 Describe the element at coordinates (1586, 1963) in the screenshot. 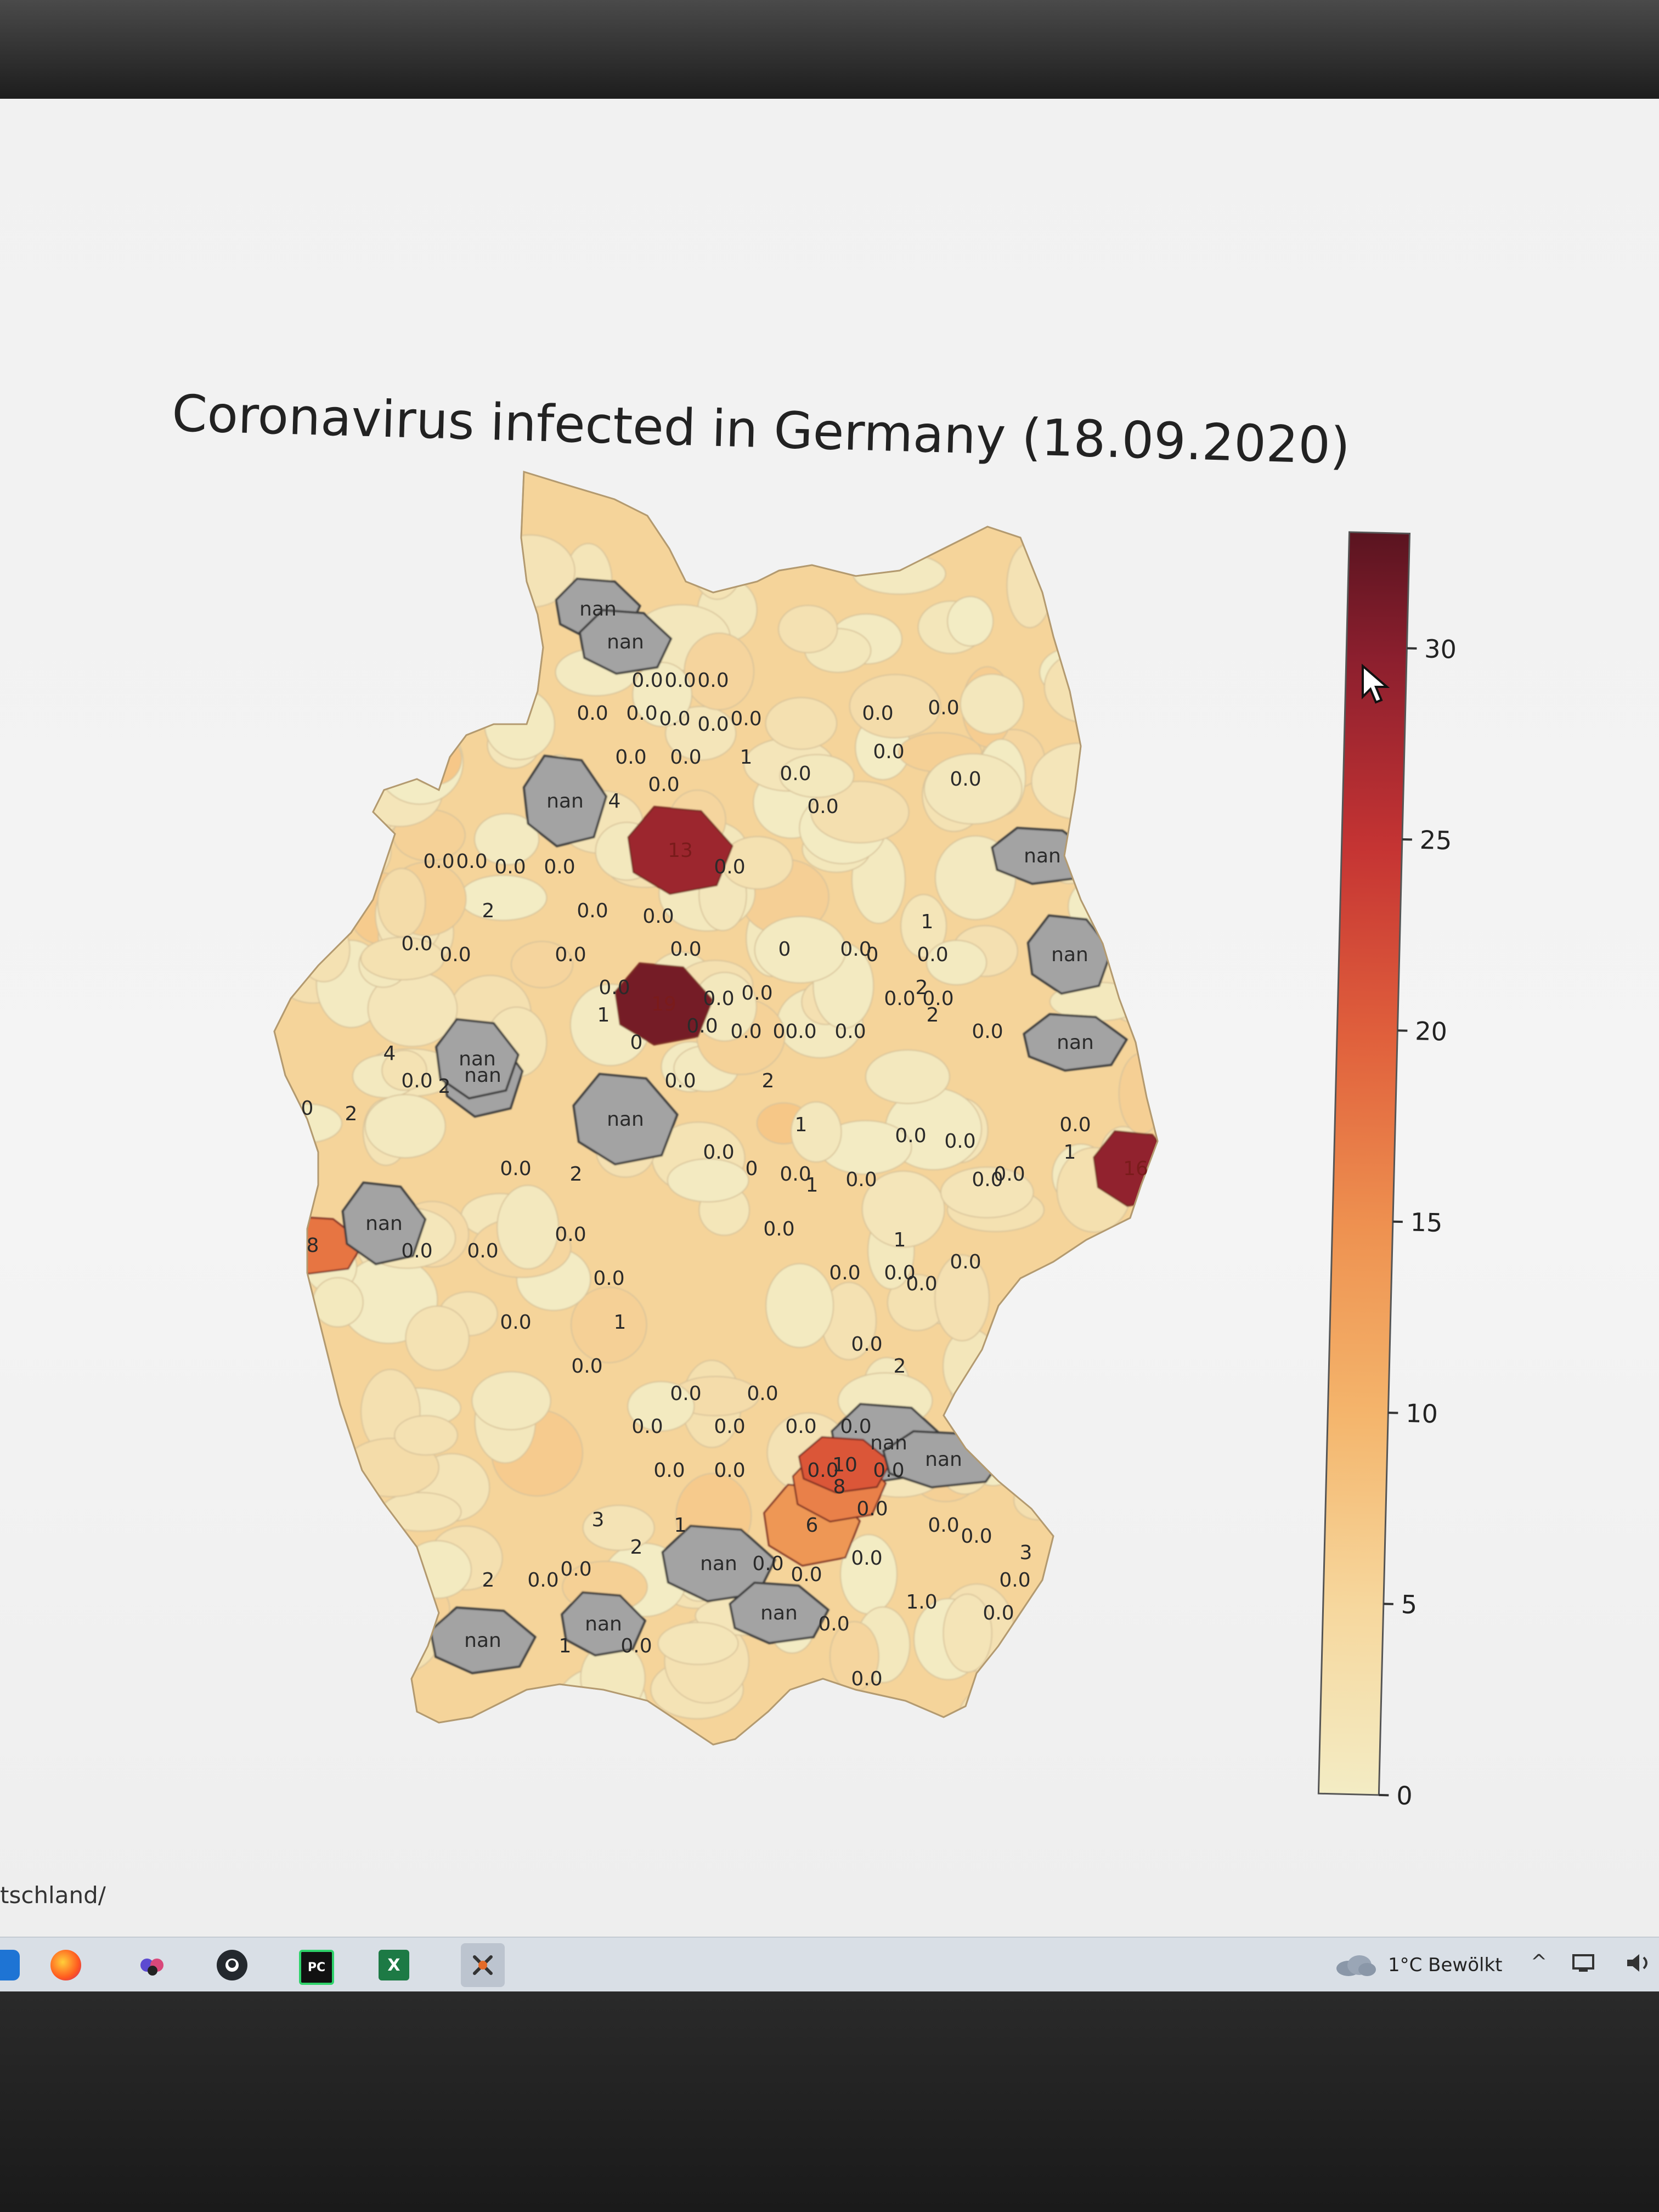

I see `network-icon` at that location.